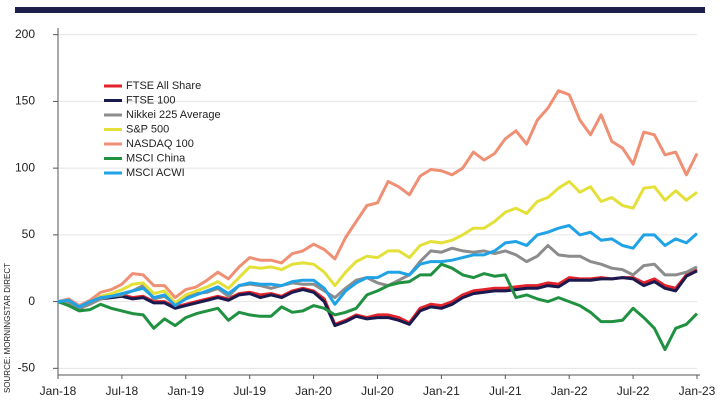 This screenshot has width=720, height=416. I want to click on series-line, so click(377, 298).